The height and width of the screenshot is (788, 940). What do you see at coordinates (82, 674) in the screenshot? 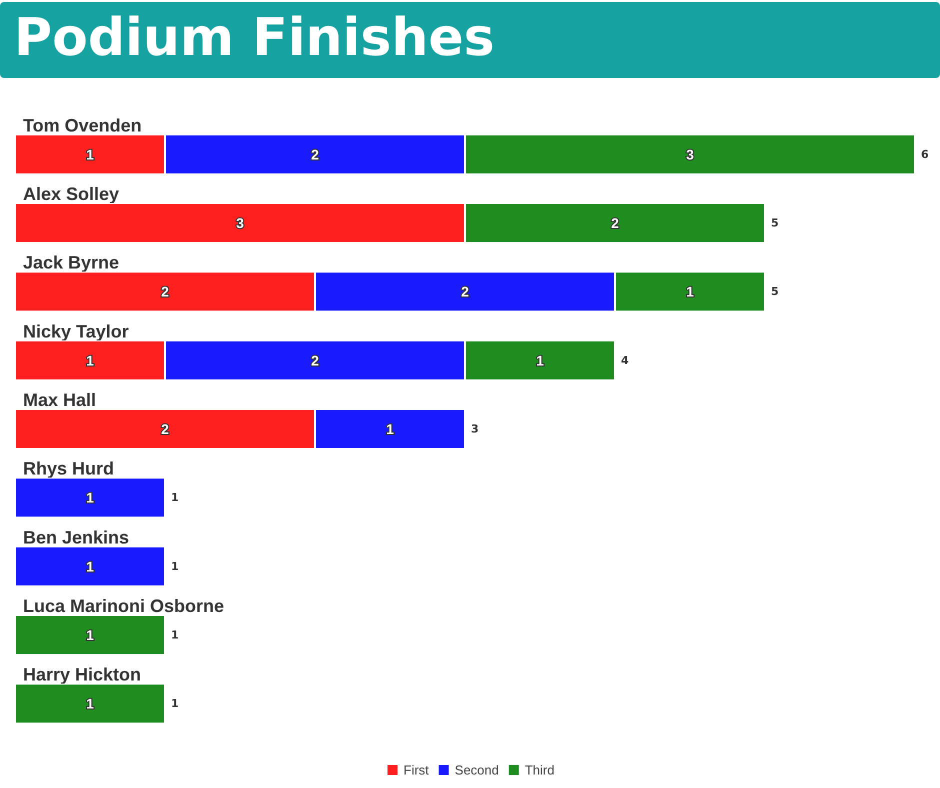
I see `y-tick-label: Harry Hickton` at bounding box center [82, 674].